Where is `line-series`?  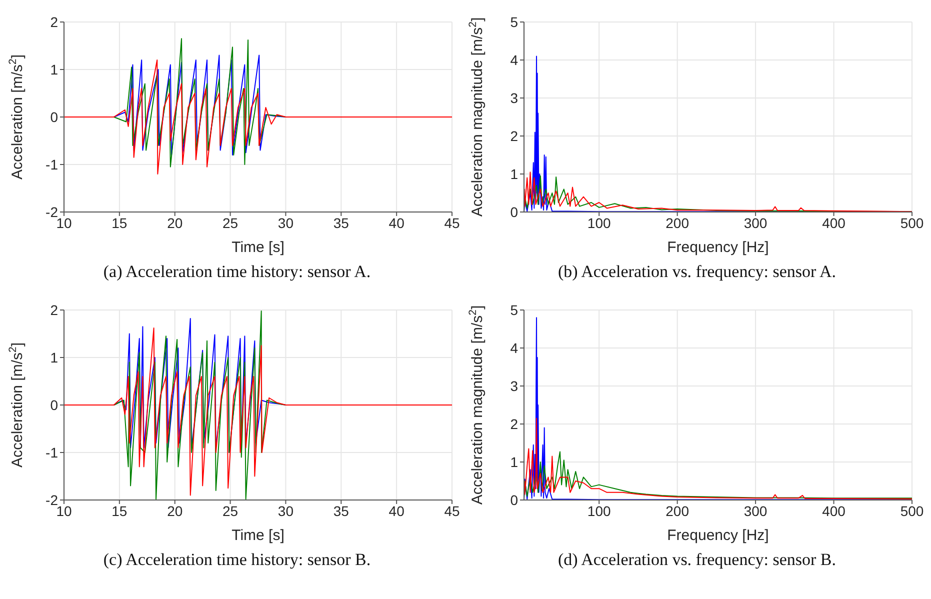
line-series is located at coordinates (258, 117).